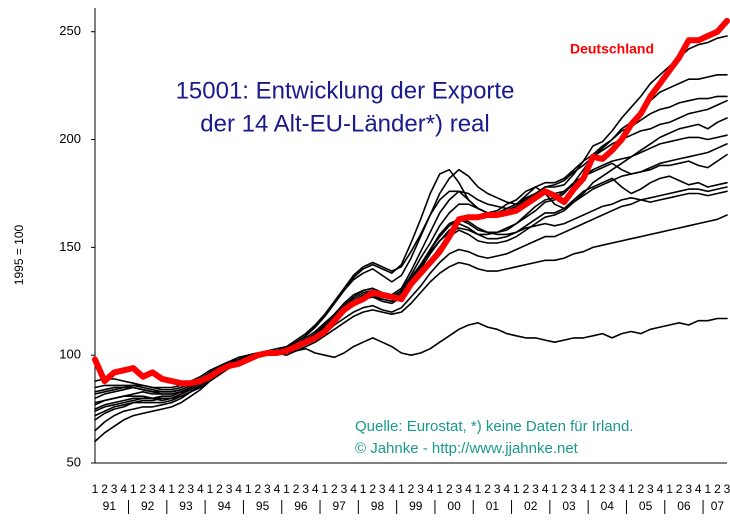  I want to click on year-label: 99, so click(416, 506).